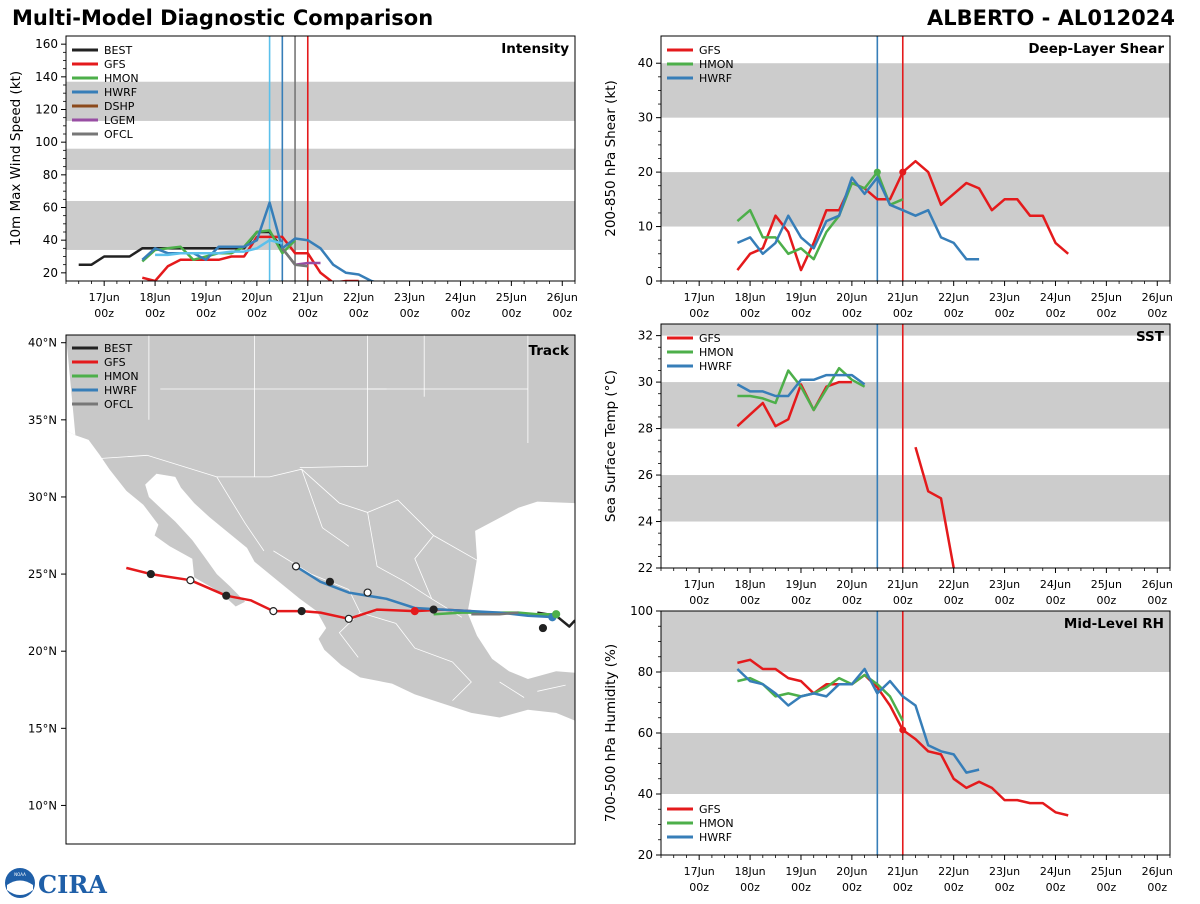  I want to click on y-tick-label: 80, so click(645, 672).